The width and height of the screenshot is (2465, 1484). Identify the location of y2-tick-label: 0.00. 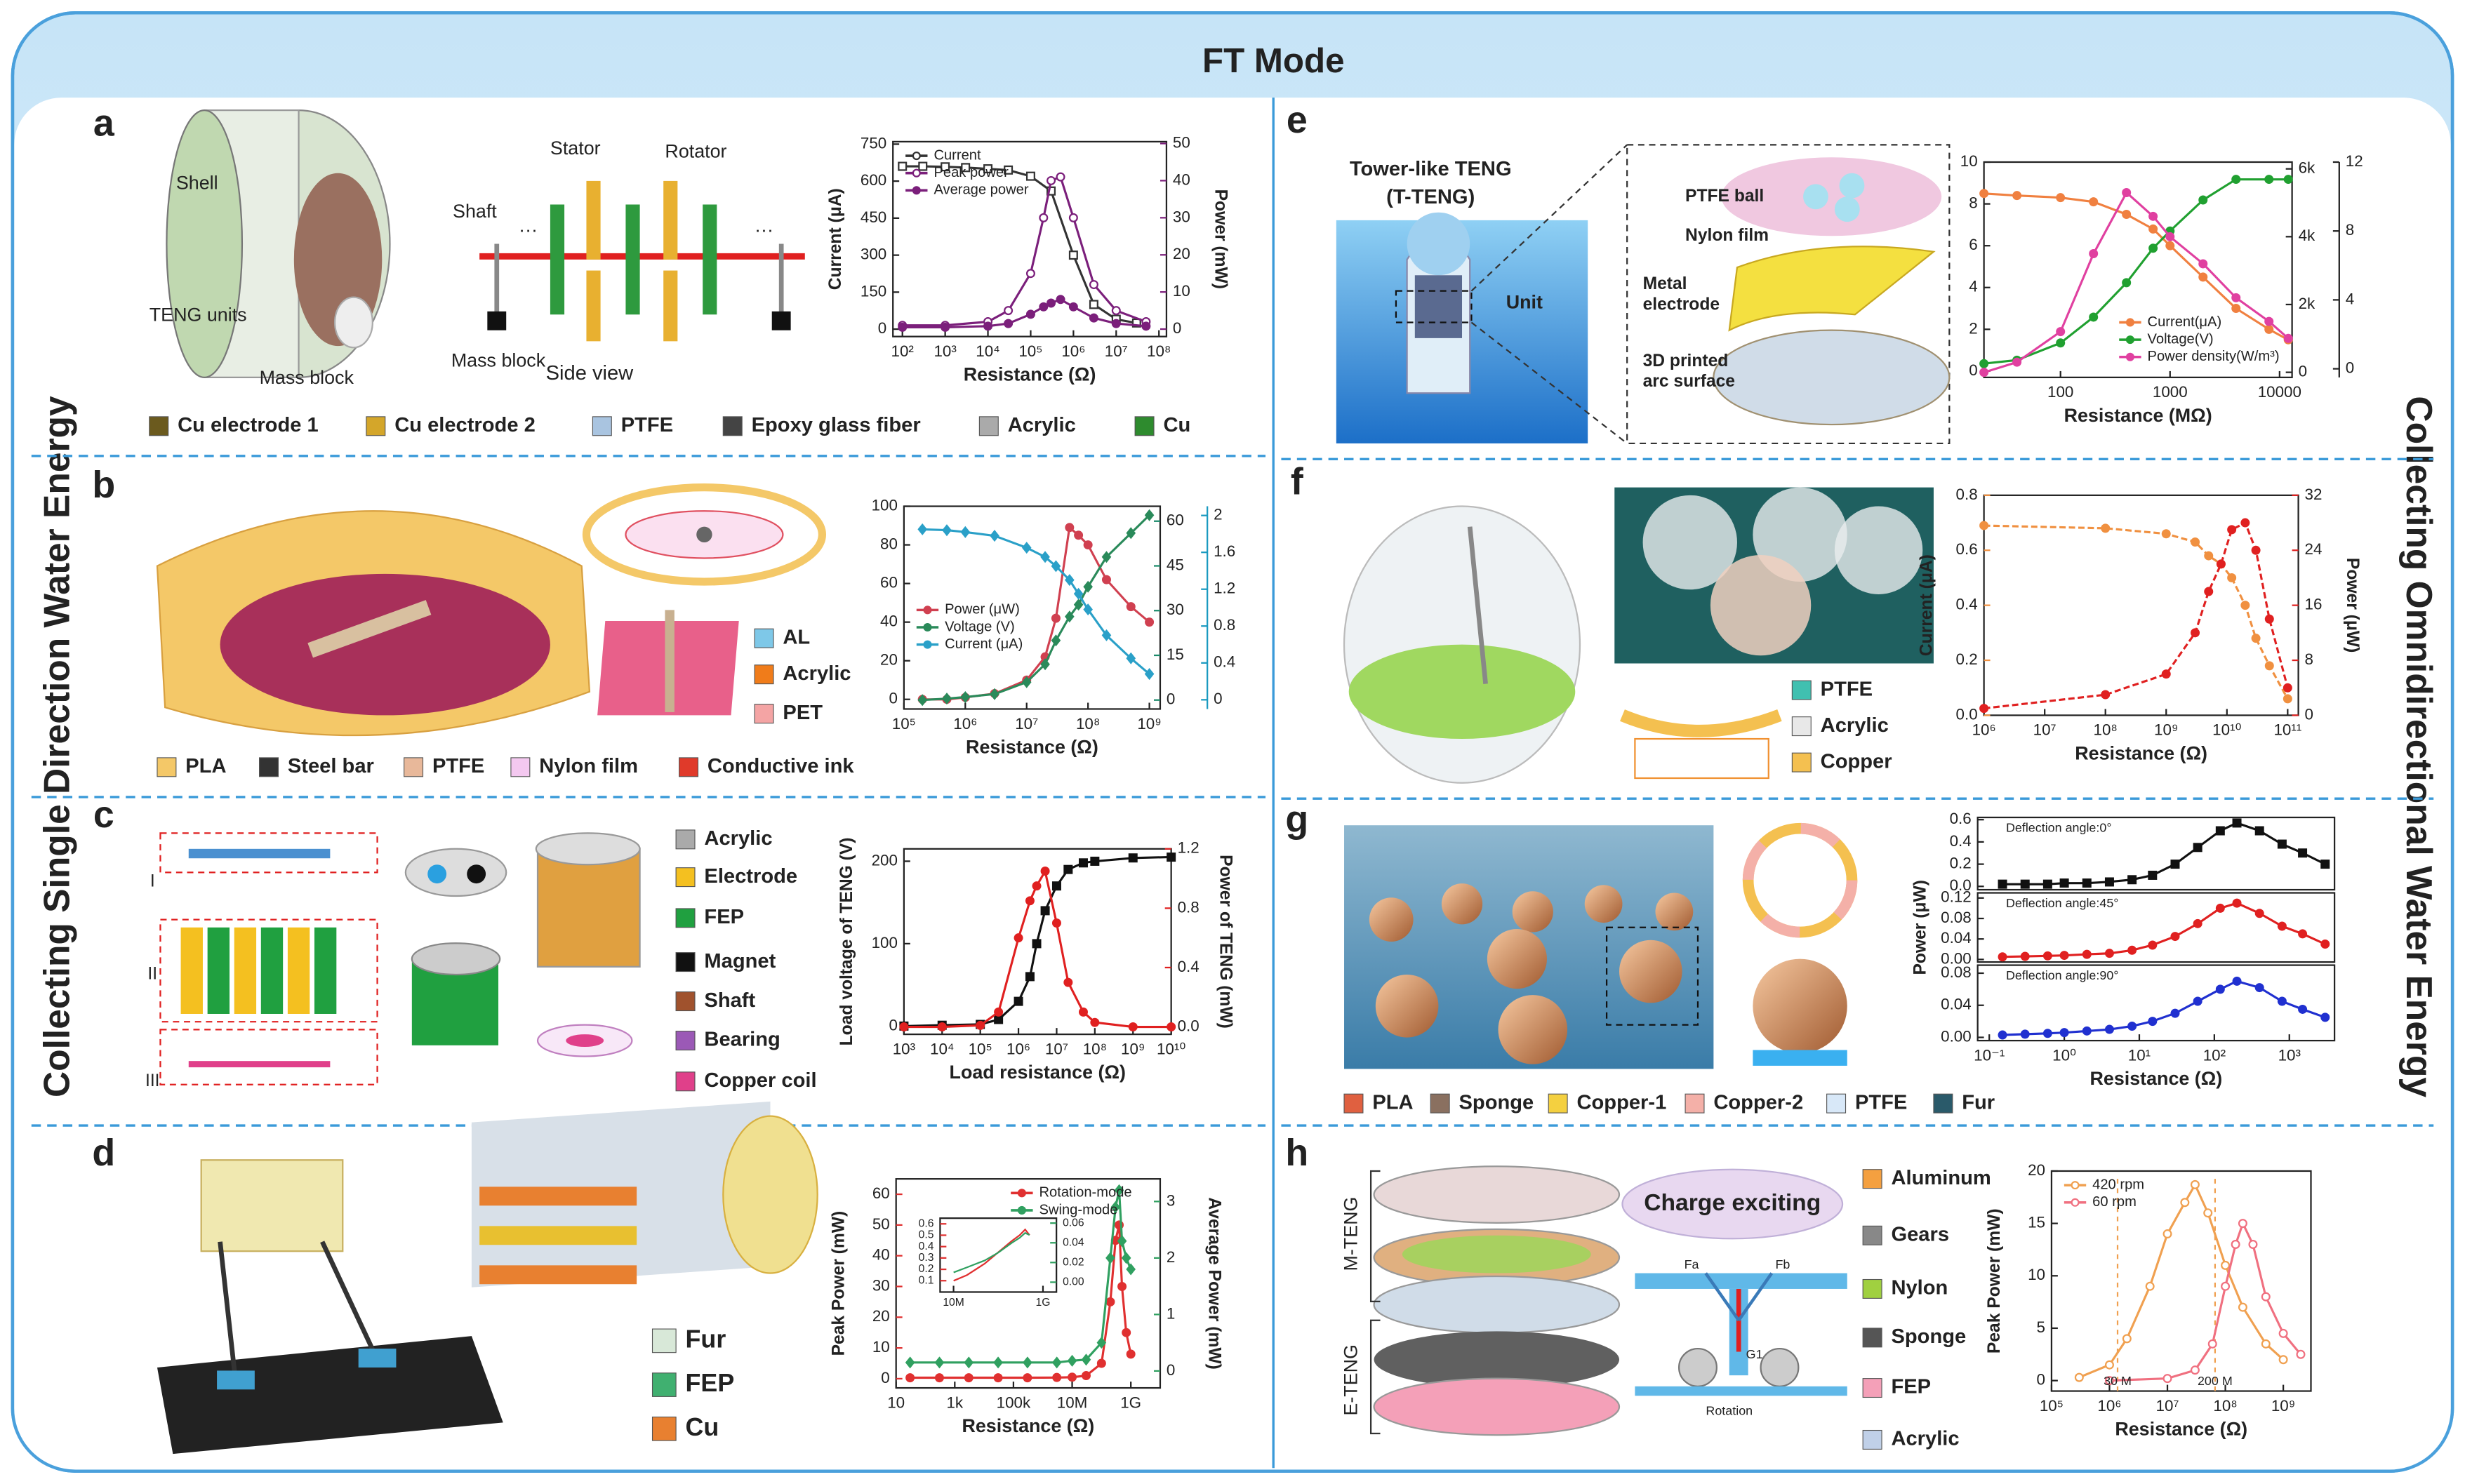
(1073, 1282).